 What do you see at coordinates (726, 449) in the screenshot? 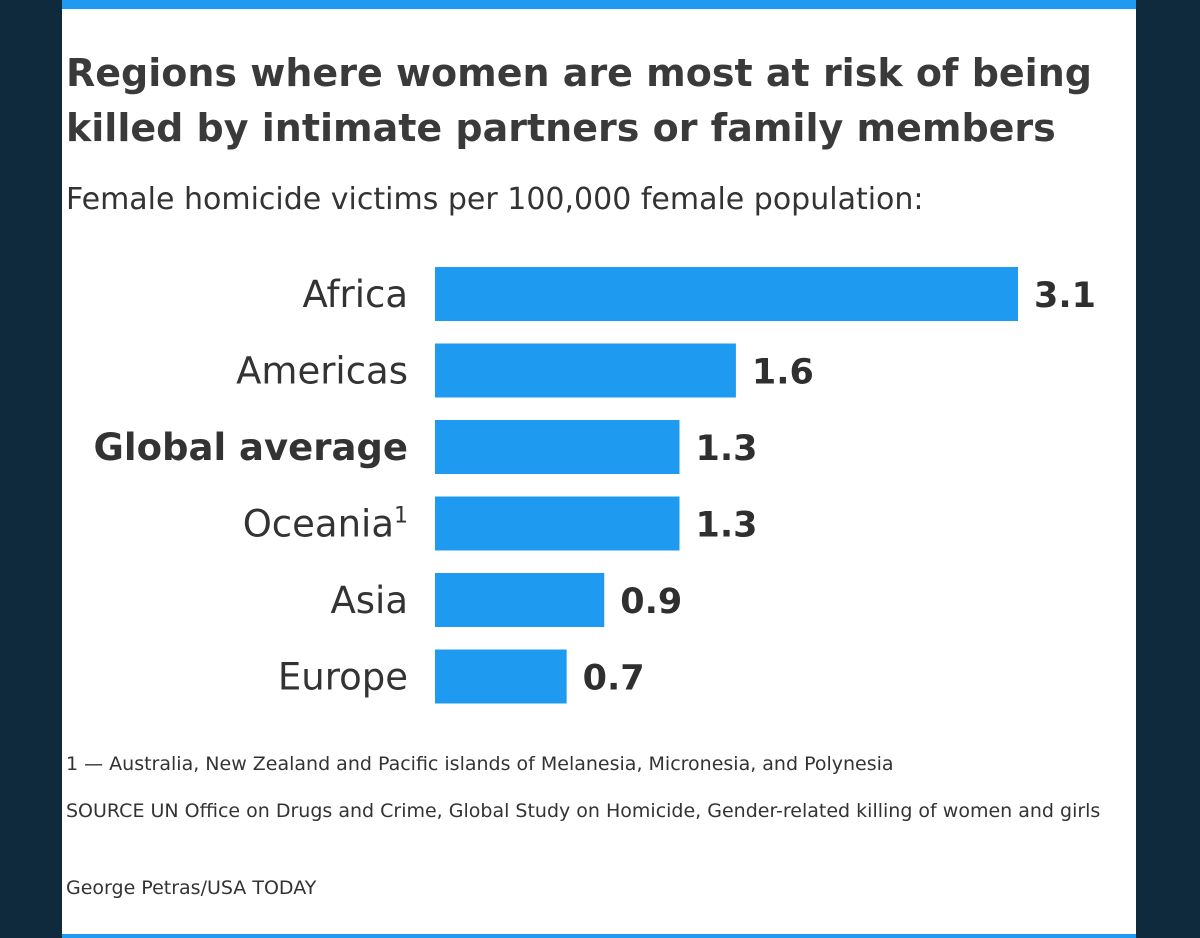
I see `value-label-global-average: 1.3` at bounding box center [726, 449].